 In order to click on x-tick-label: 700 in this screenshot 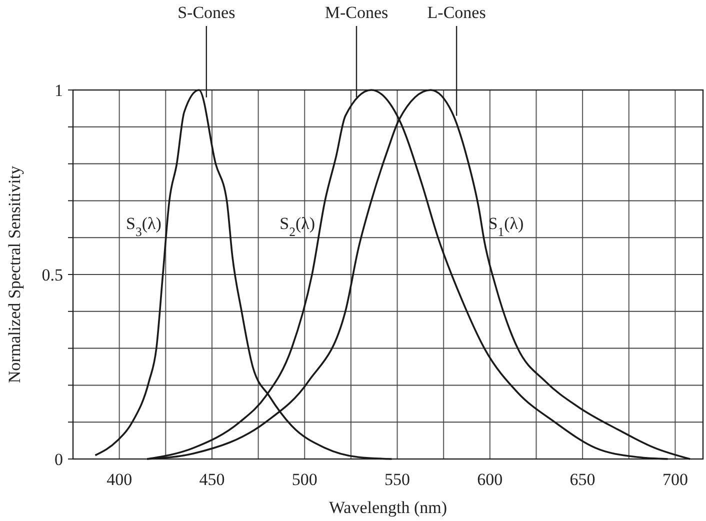, I will do `click(675, 479)`.